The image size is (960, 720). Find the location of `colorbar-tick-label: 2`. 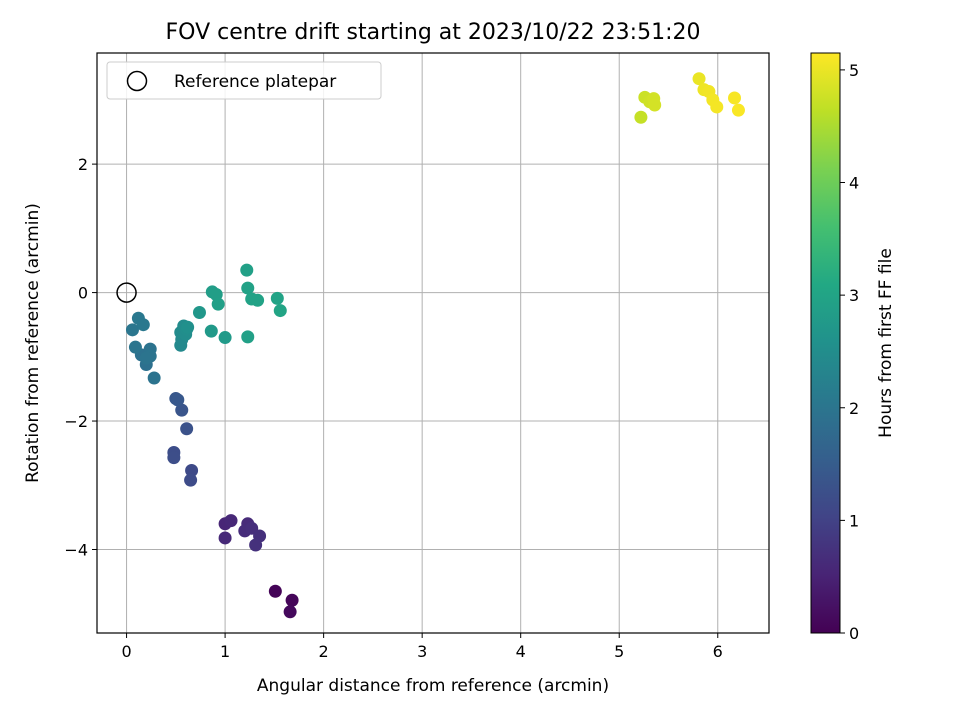

colorbar-tick-label: 2 is located at coordinates (854, 408).